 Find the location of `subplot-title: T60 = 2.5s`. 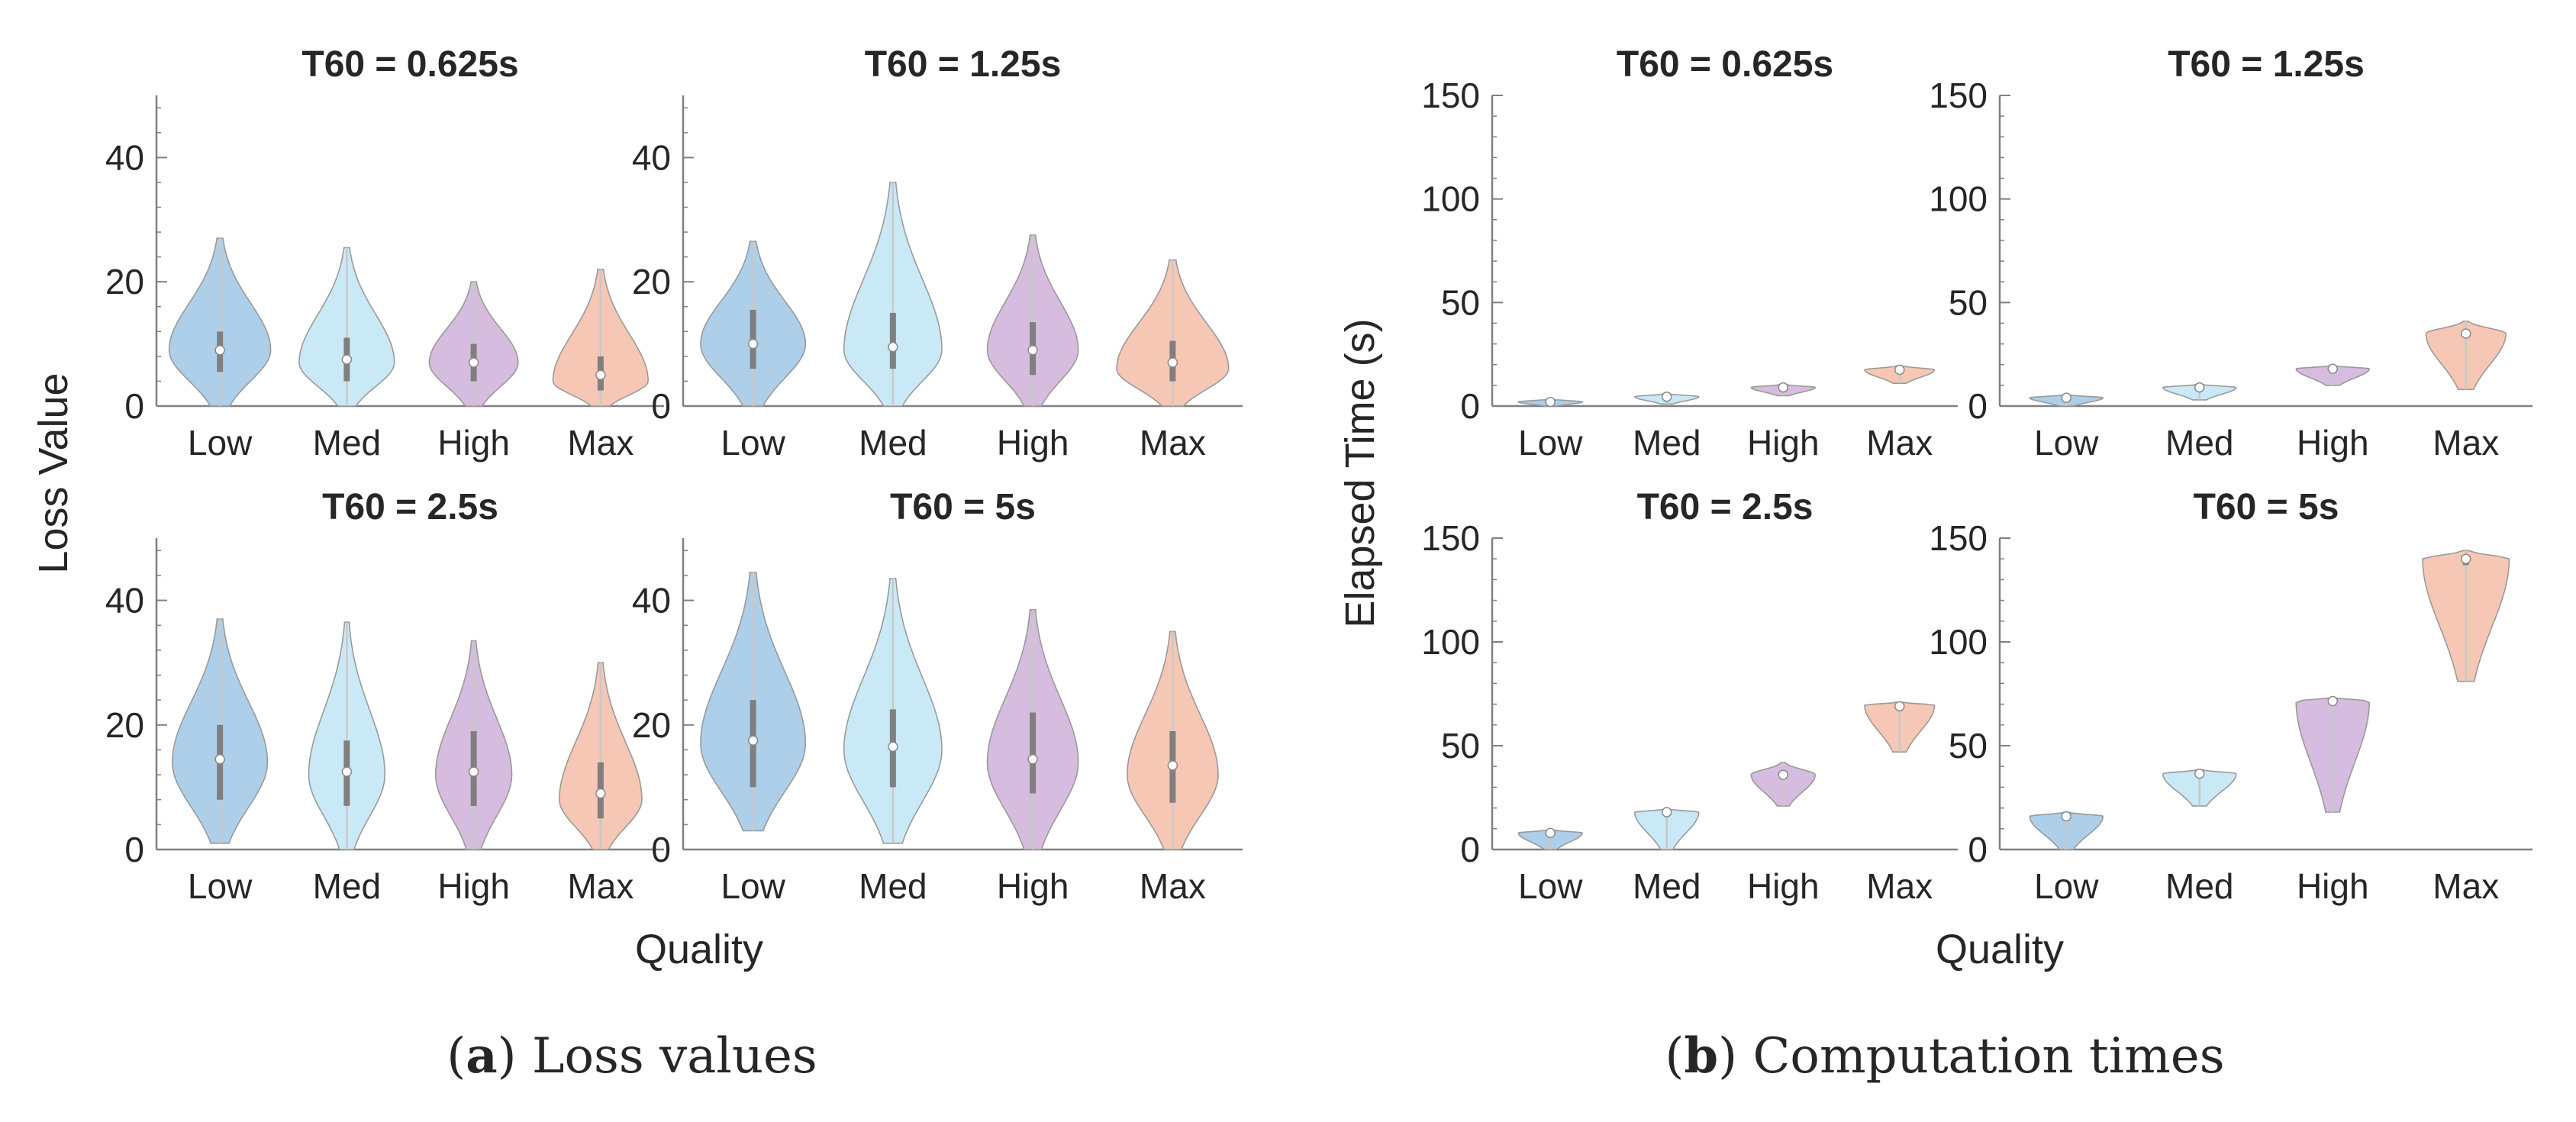

subplot-title: T60 = 2.5s is located at coordinates (1725, 507).